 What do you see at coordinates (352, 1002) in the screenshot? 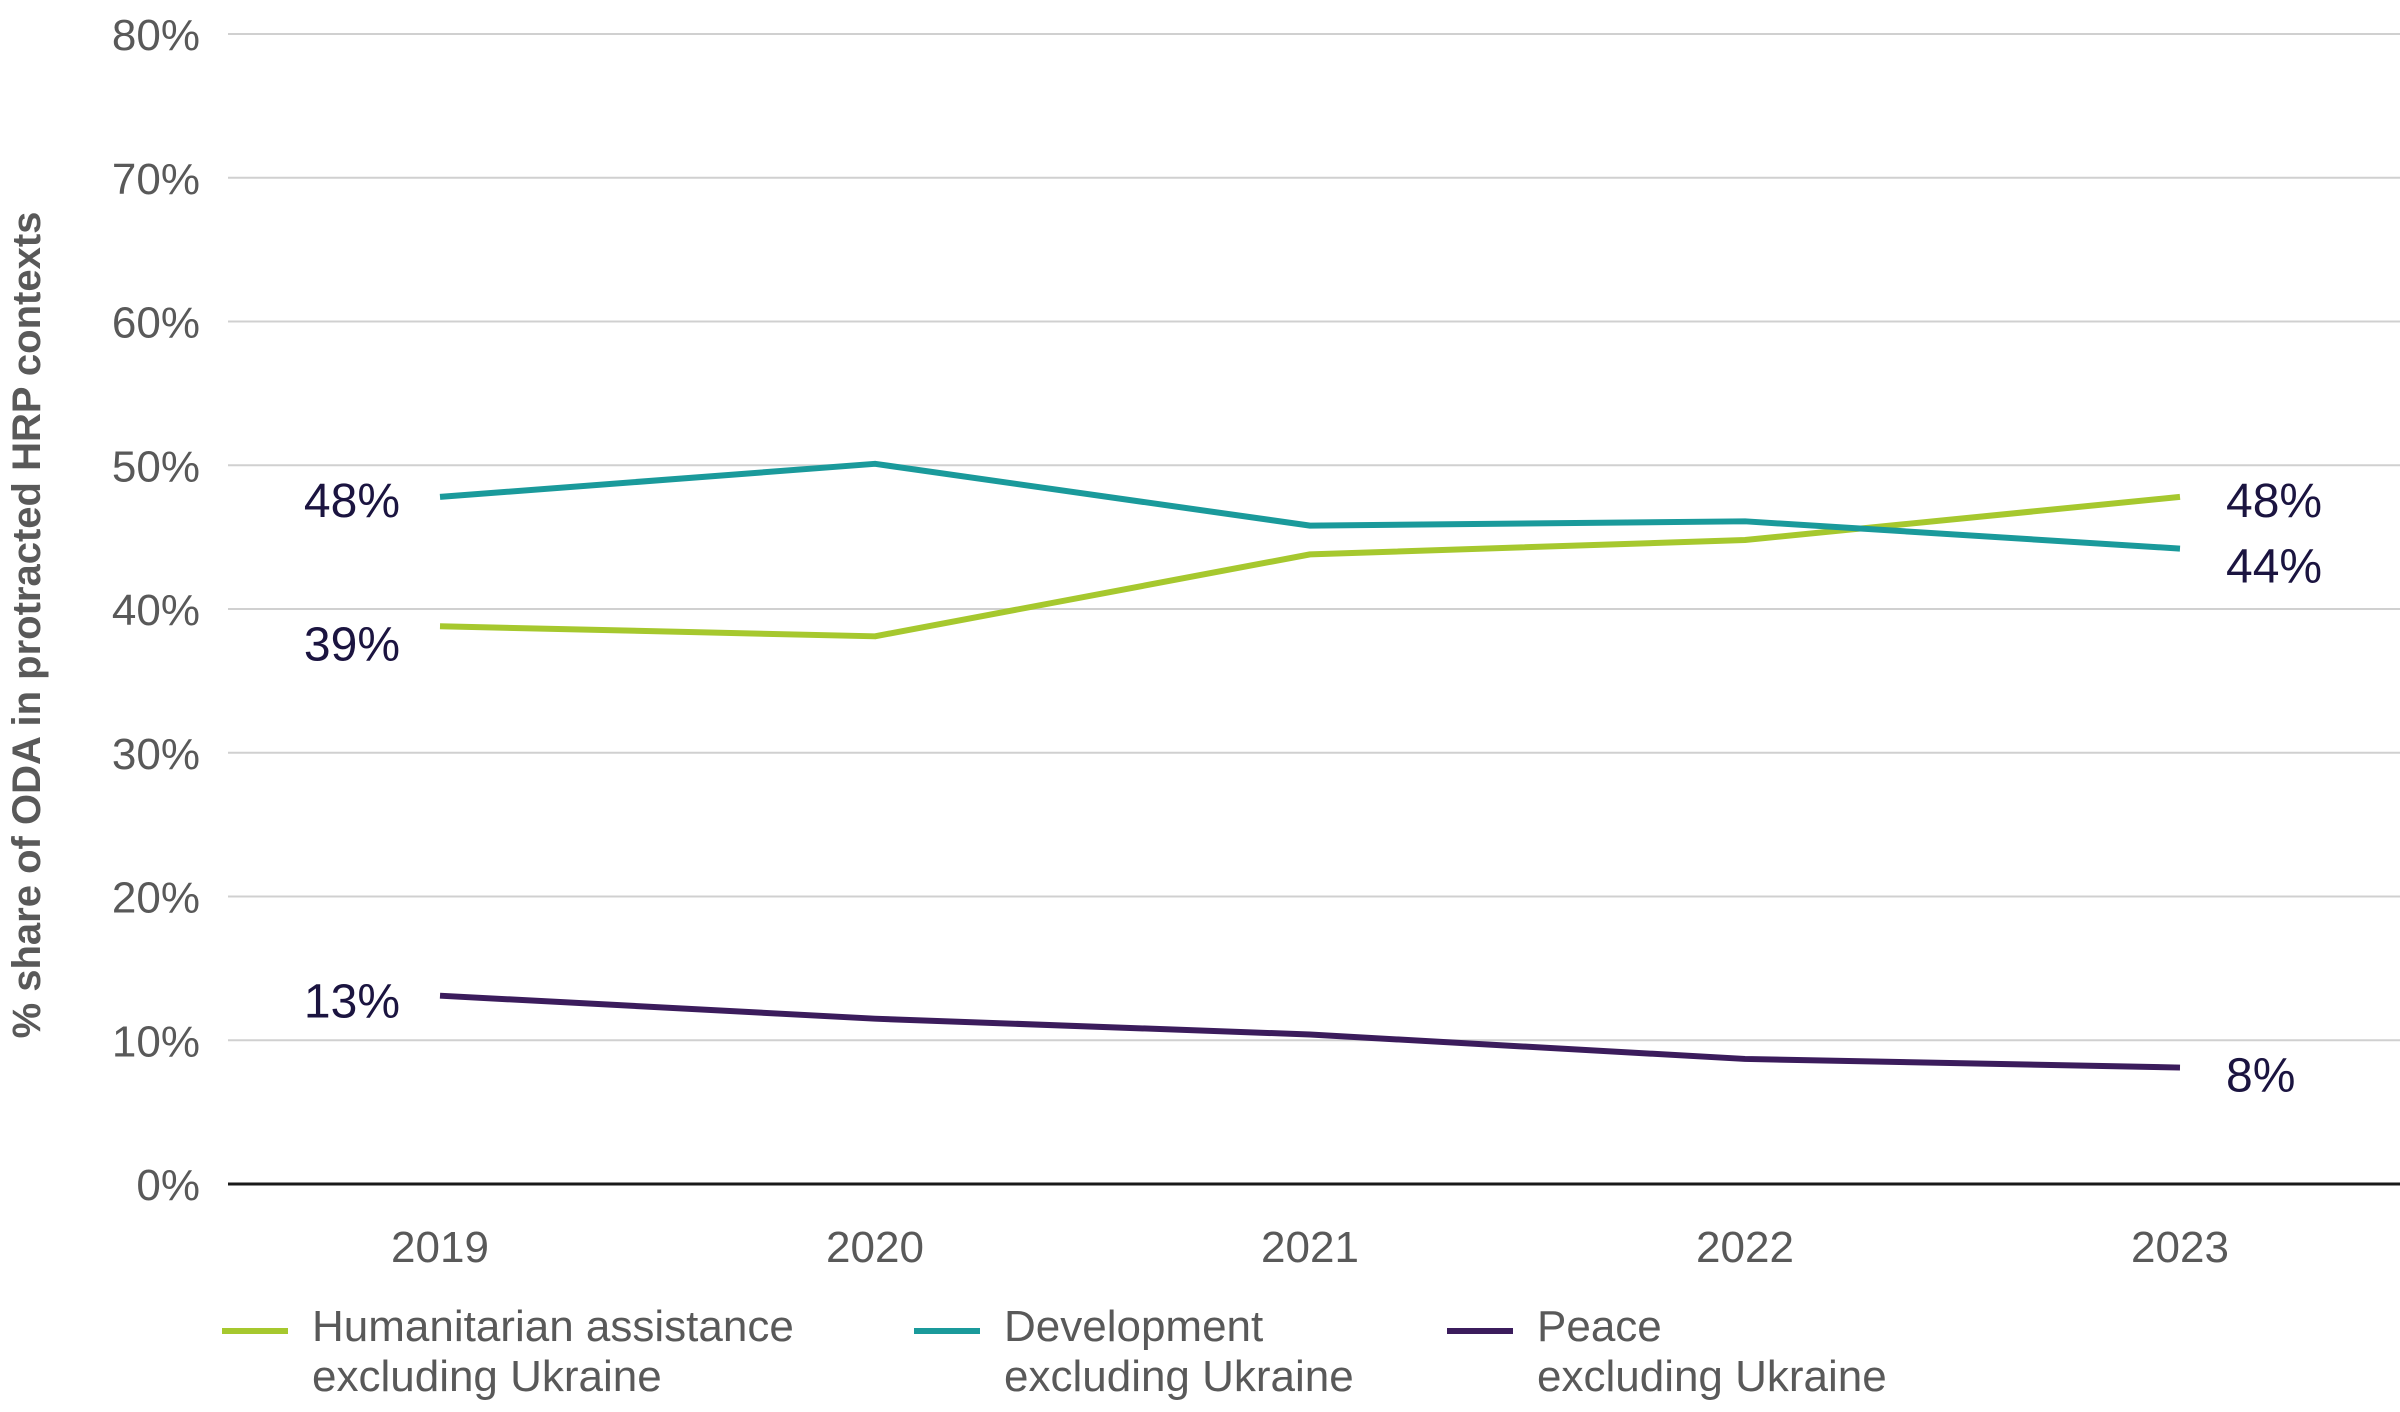
I see `data-label: 13%` at bounding box center [352, 1002].